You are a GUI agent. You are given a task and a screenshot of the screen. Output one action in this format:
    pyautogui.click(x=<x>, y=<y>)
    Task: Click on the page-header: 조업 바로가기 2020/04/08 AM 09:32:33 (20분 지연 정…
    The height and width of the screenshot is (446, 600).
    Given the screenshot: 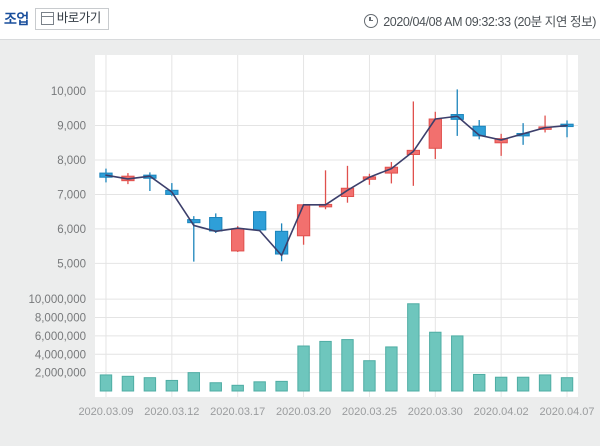 What is the action you would take?
    pyautogui.click(x=300, y=20)
    